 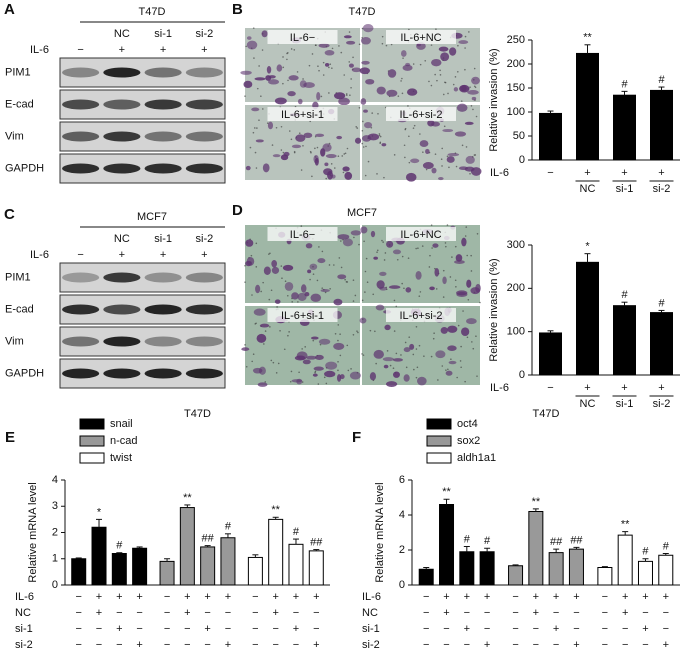 I want to click on micrograph-label: IL-6+NC, so click(x=420, y=38).